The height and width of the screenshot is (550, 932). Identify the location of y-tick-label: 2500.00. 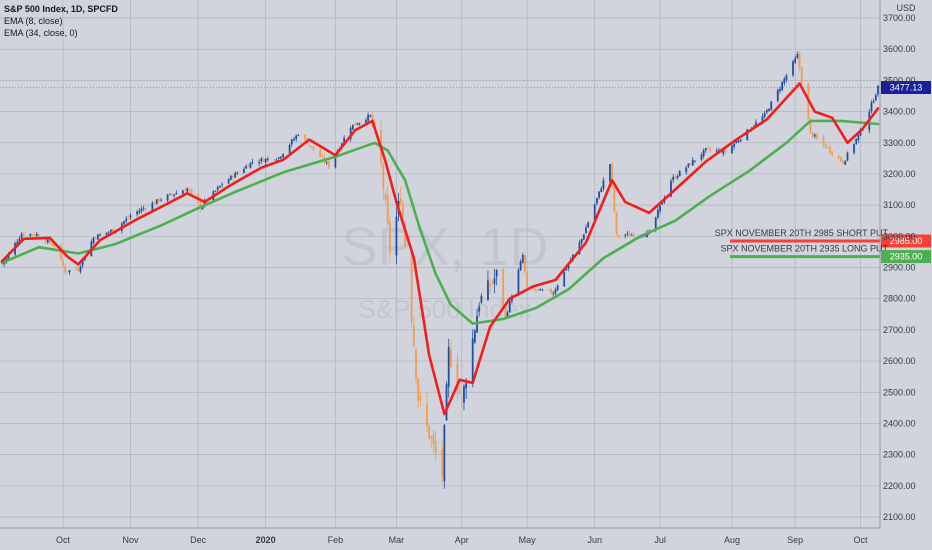
(899, 392).